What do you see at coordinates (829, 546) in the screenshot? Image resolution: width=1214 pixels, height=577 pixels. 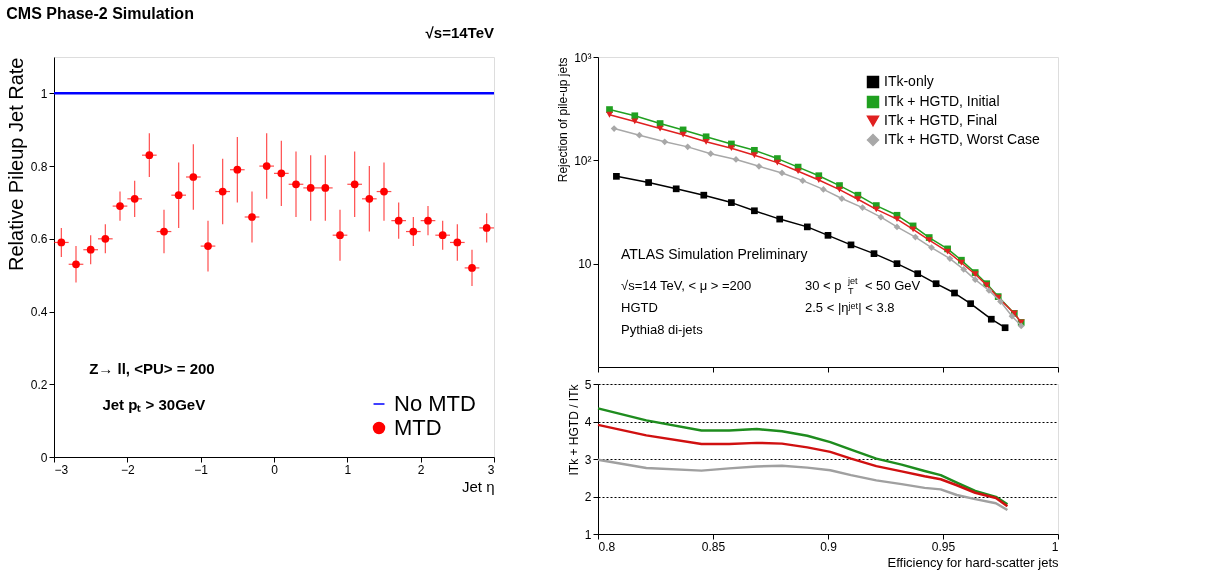 I see `x-tick-label: 0.9` at bounding box center [829, 546].